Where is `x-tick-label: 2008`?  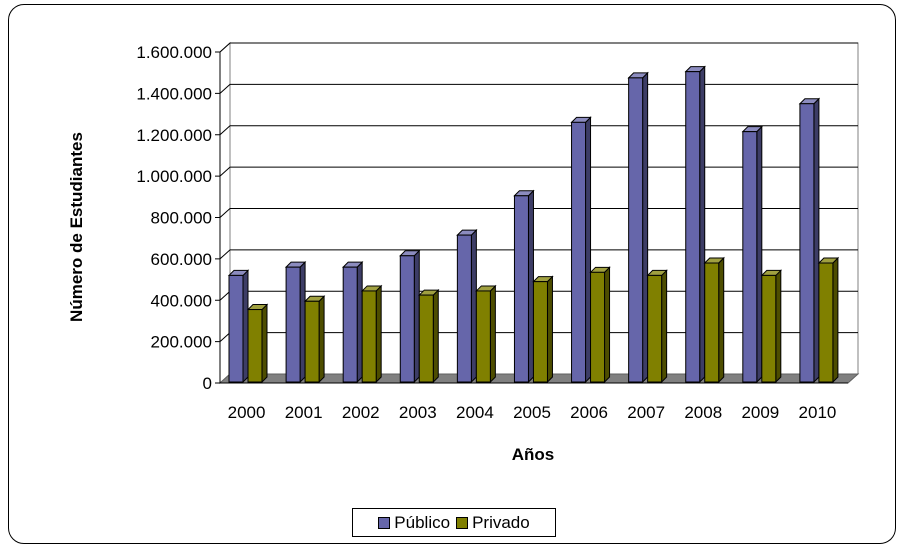
x-tick-label: 2008 is located at coordinates (703, 412).